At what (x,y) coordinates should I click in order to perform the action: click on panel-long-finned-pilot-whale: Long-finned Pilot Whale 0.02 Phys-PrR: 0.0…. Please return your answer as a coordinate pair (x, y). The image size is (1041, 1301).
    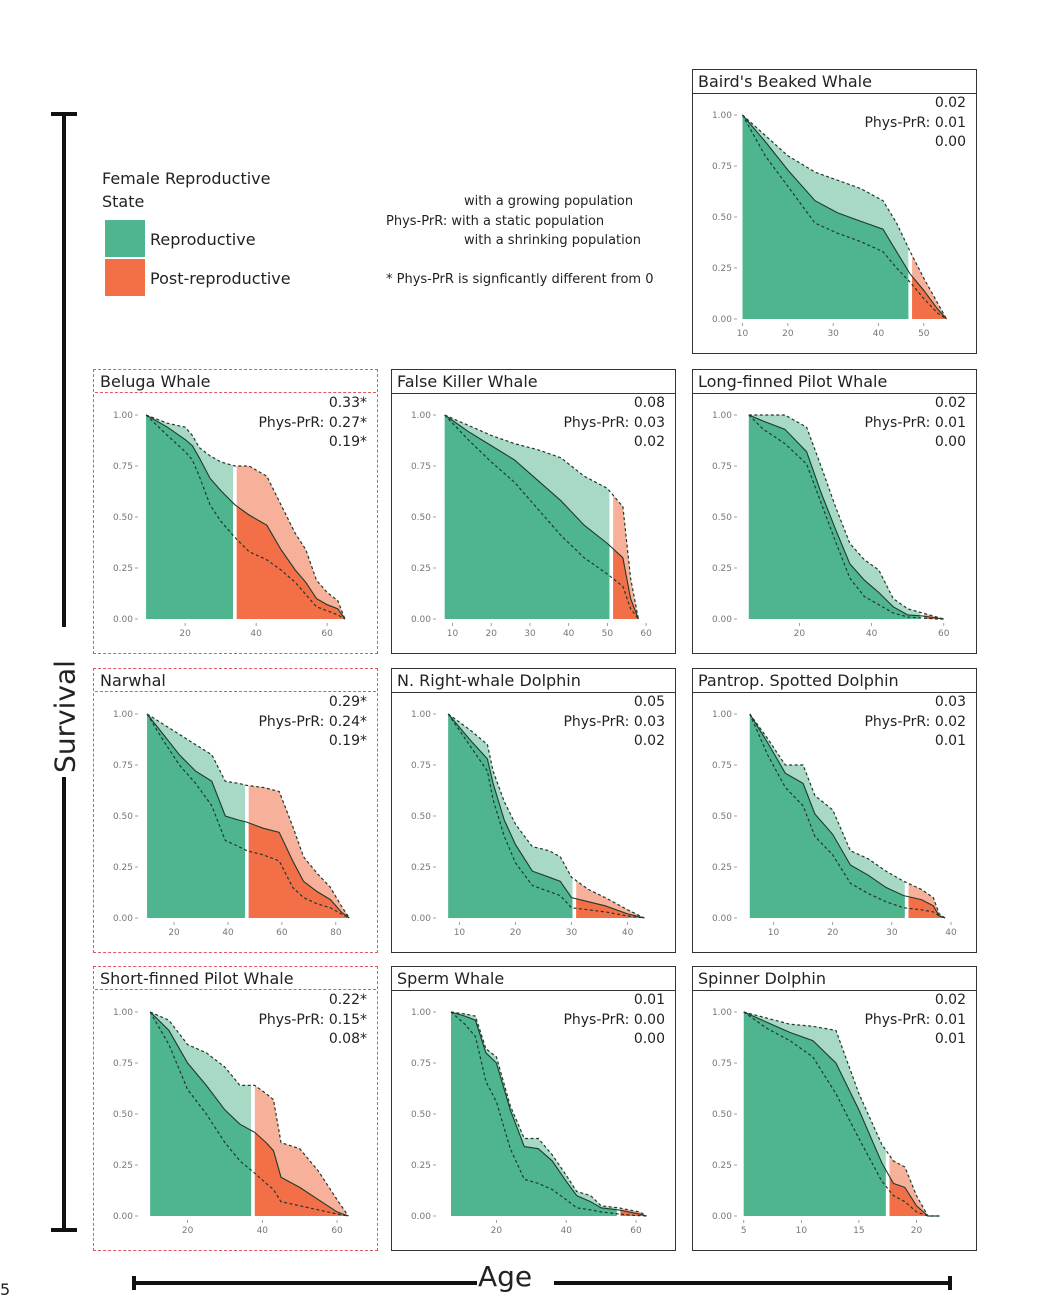
    Looking at the image, I should click on (834, 511).